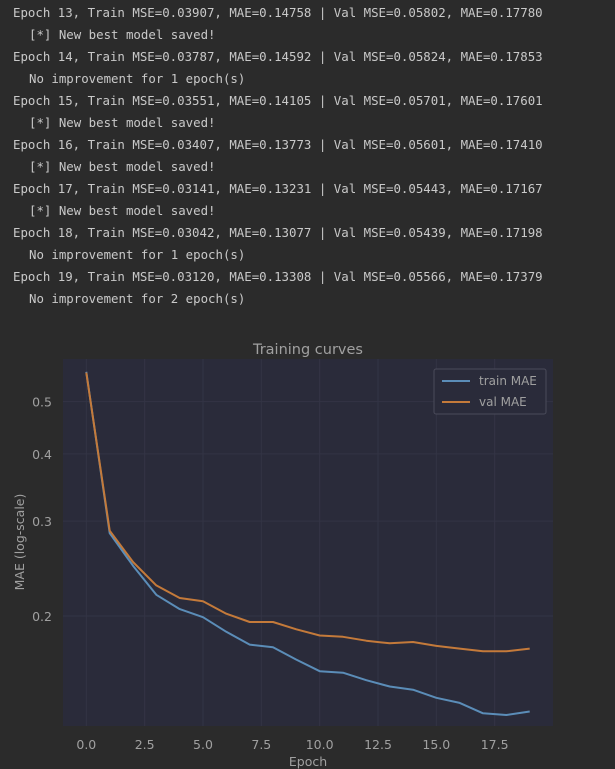 The image size is (615, 769). What do you see at coordinates (42, 521) in the screenshot?
I see `y-tick-label: 0.3` at bounding box center [42, 521].